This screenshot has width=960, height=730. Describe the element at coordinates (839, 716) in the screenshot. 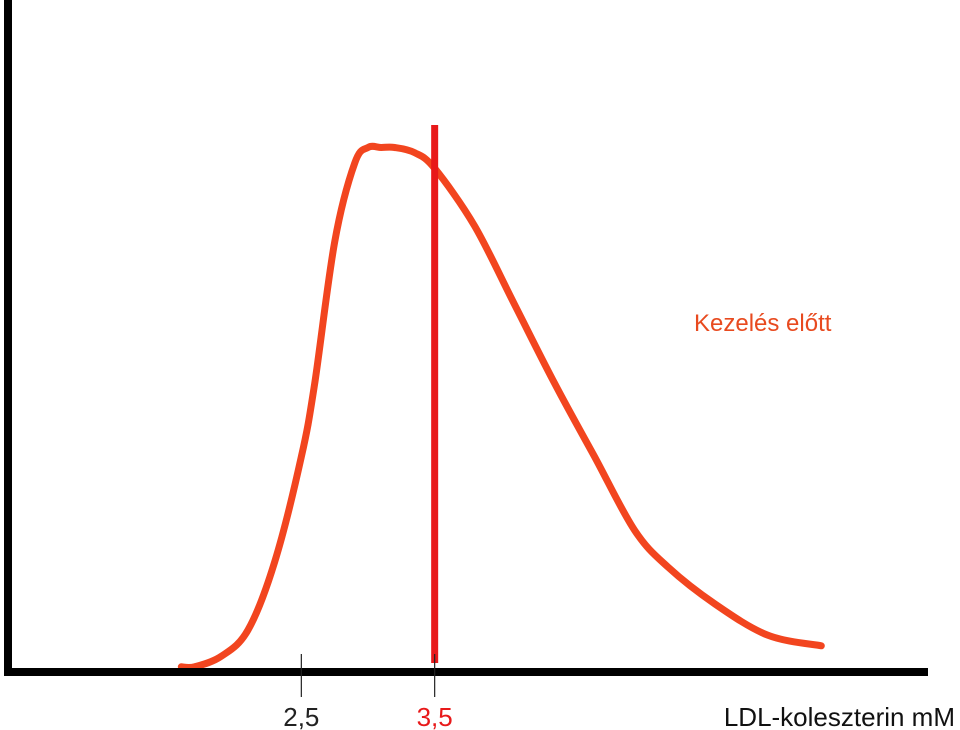

I see `x-axis-title: LDL-koleszterin mM` at that location.